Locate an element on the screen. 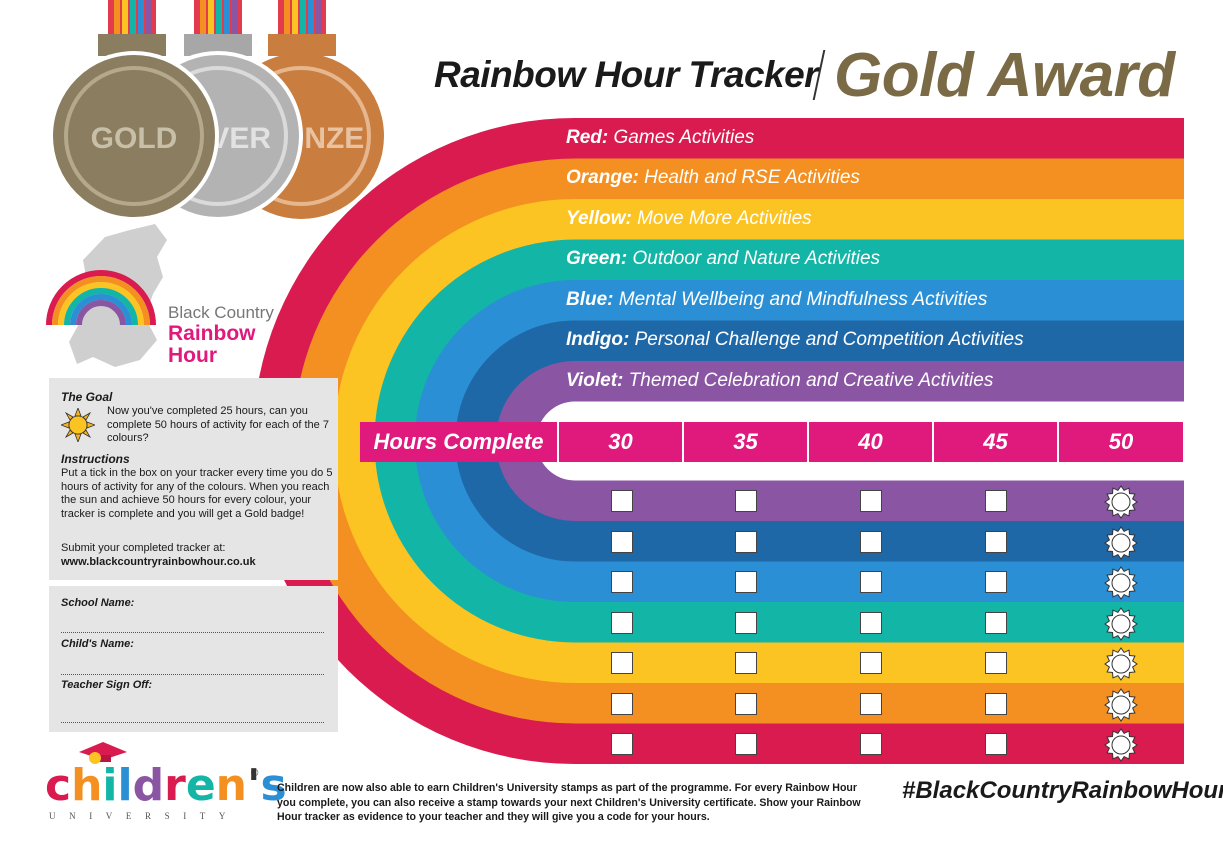 The image size is (1223, 852). wordmark-letter: i is located at coordinates (110, 785).